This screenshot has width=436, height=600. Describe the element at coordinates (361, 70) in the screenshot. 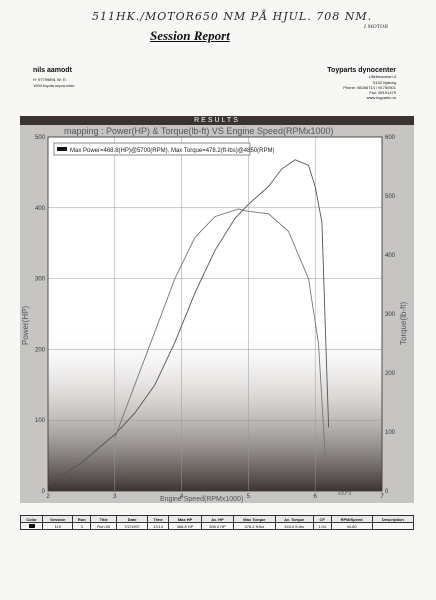

I see `dyno-center-name: Toyparts dynocenter` at that location.